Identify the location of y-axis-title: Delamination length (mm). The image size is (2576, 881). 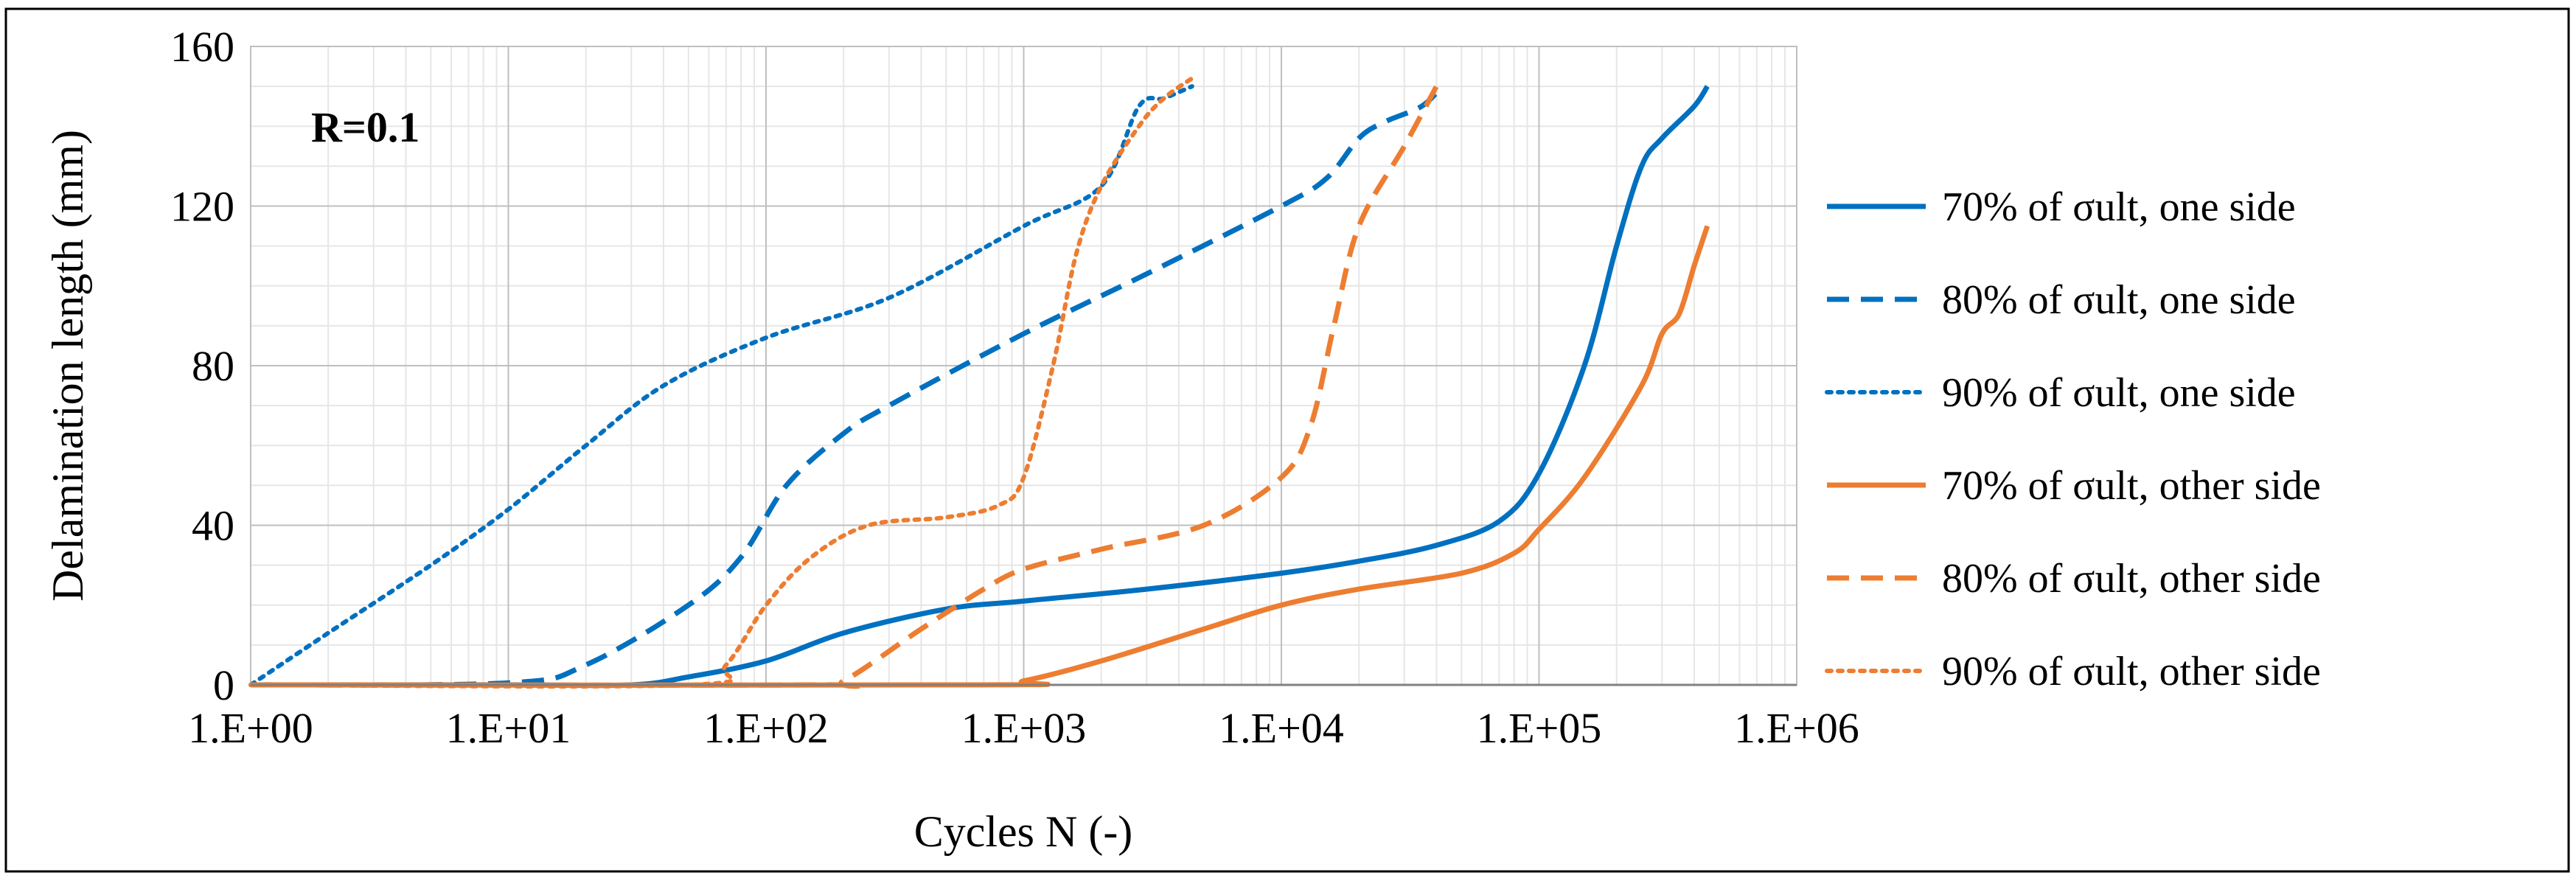
(68, 366).